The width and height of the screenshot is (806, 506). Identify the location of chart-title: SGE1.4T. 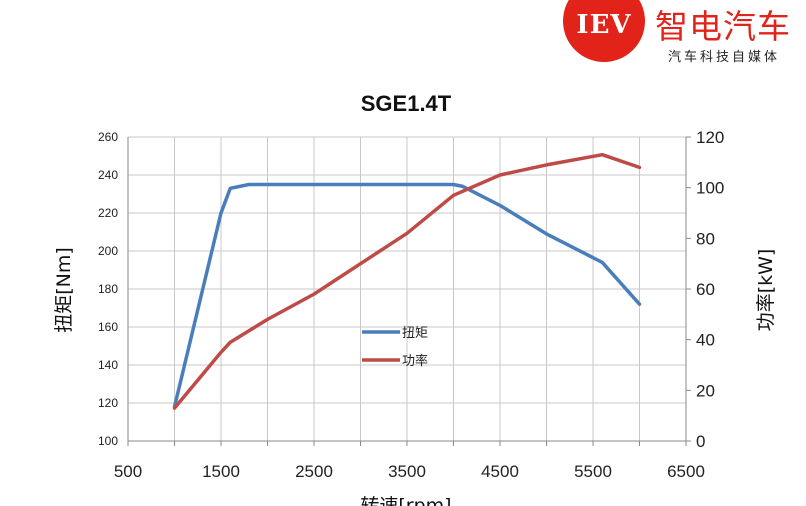
(406, 103).